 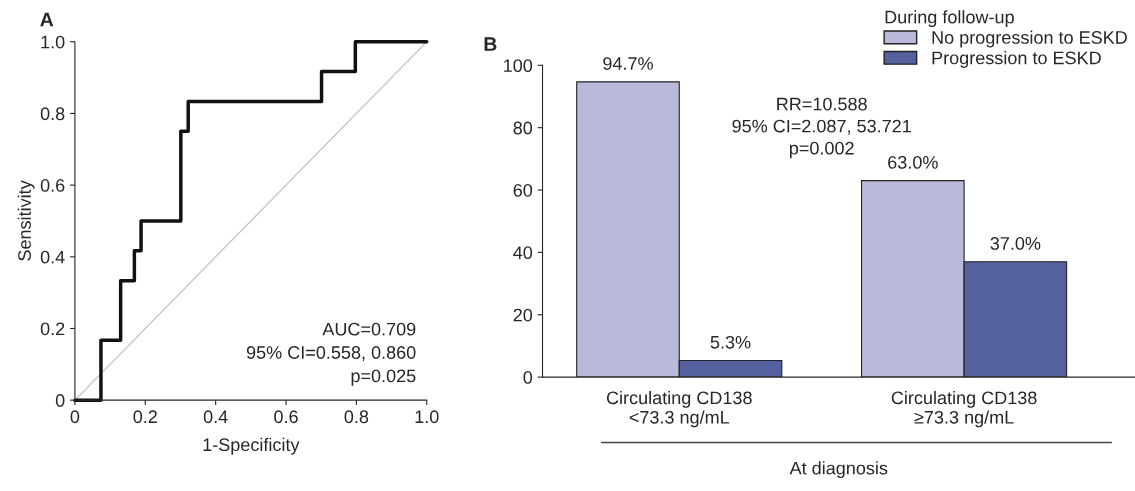 What do you see at coordinates (528, 377) in the screenshot?
I see `y-tick-label: 0` at bounding box center [528, 377].